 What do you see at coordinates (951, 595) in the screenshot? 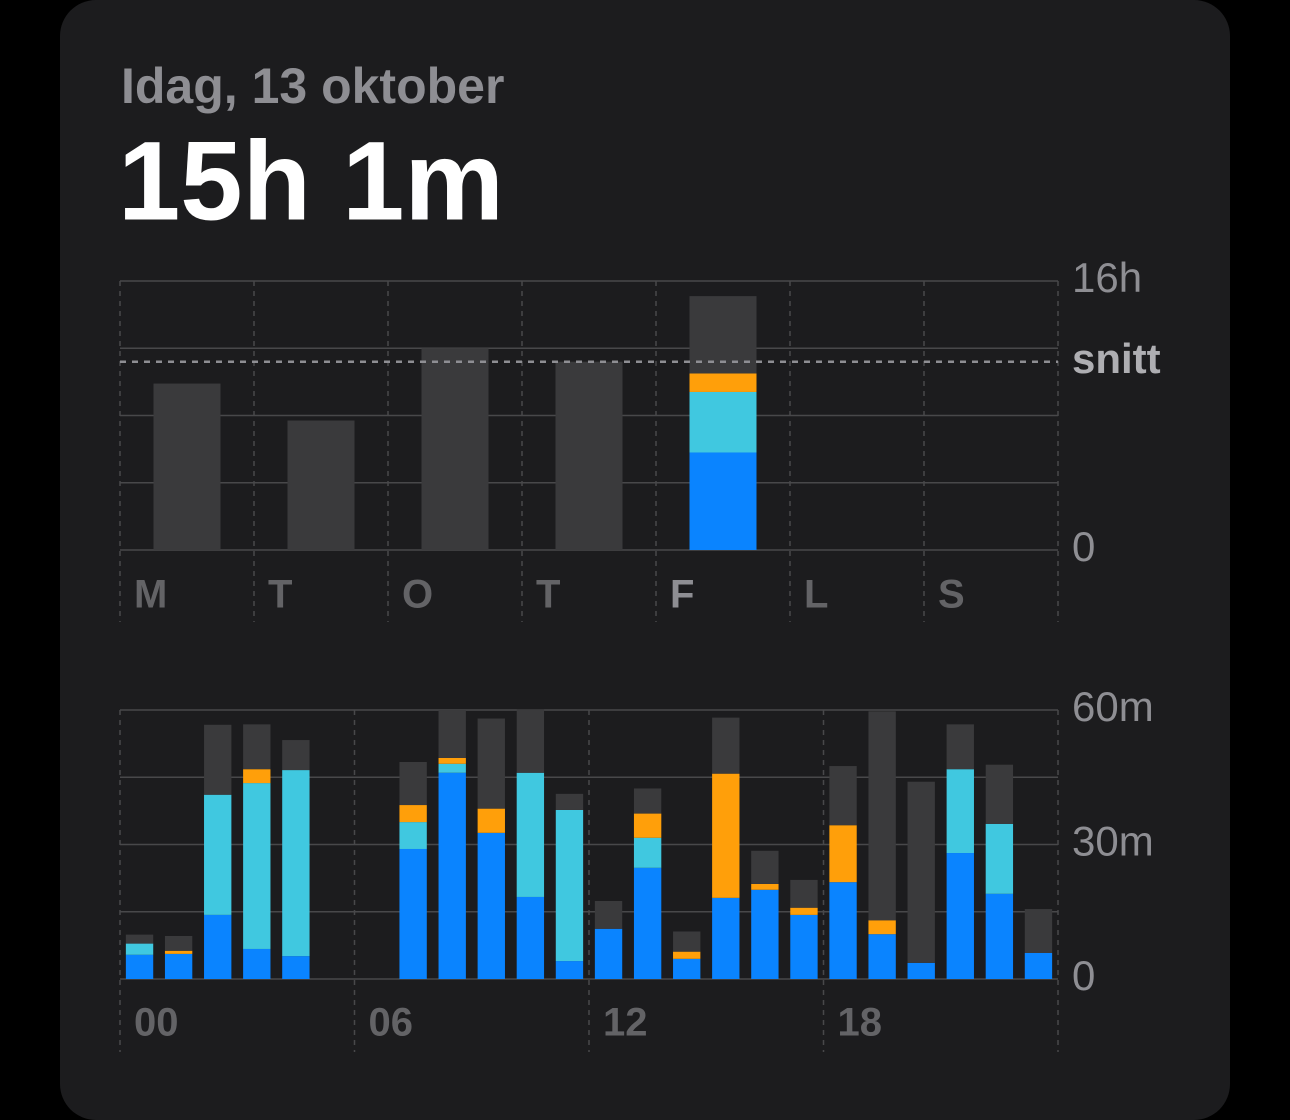
I see `x-tick-label: S` at bounding box center [951, 595].